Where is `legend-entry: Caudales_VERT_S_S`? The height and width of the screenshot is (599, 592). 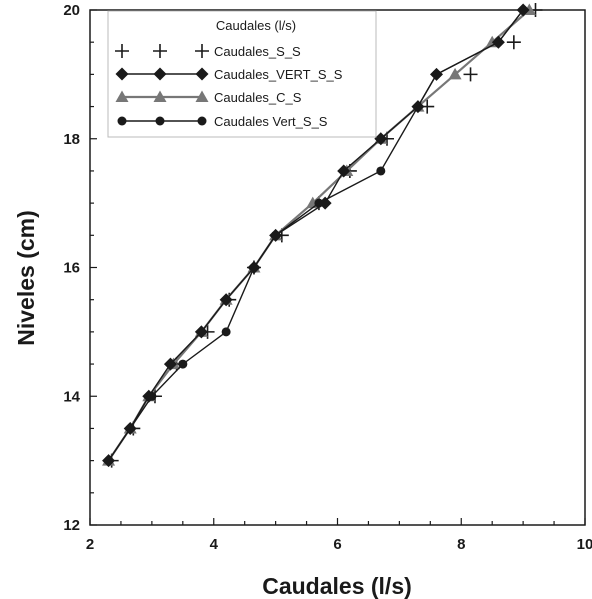 legend-entry: Caudales_VERT_S_S is located at coordinates (229, 74).